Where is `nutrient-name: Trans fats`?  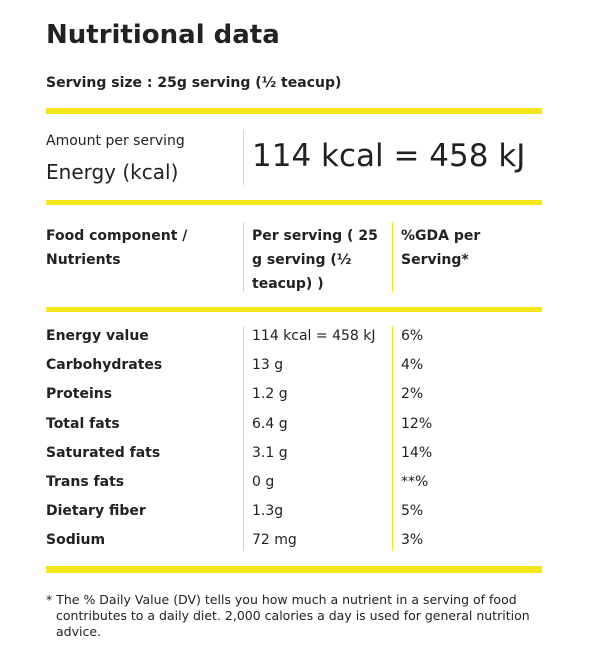 nutrient-name: Trans fats is located at coordinates (85, 482).